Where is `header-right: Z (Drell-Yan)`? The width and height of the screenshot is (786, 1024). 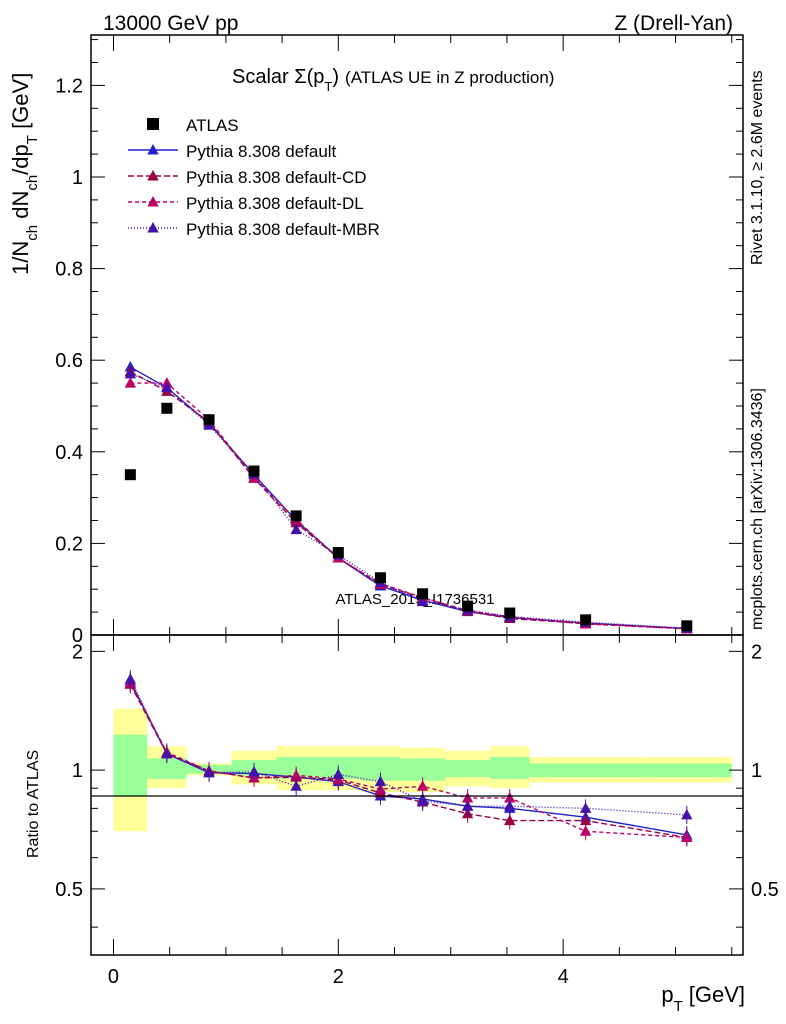
header-right: Z (Drell-Yan) is located at coordinates (673, 23).